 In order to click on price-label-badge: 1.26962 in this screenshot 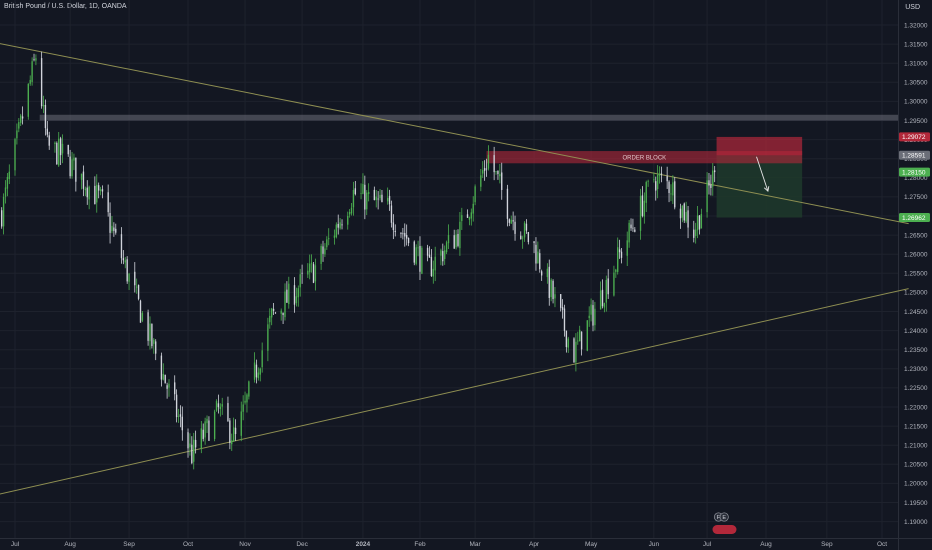, I will do `click(914, 217)`.